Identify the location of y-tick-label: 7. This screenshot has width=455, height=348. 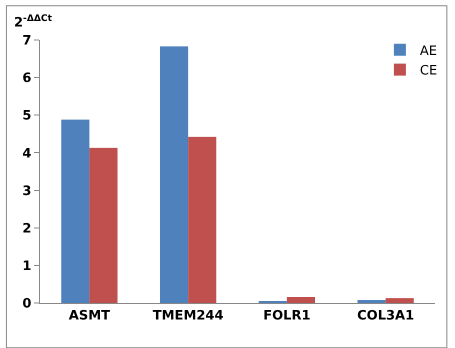
(27, 41).